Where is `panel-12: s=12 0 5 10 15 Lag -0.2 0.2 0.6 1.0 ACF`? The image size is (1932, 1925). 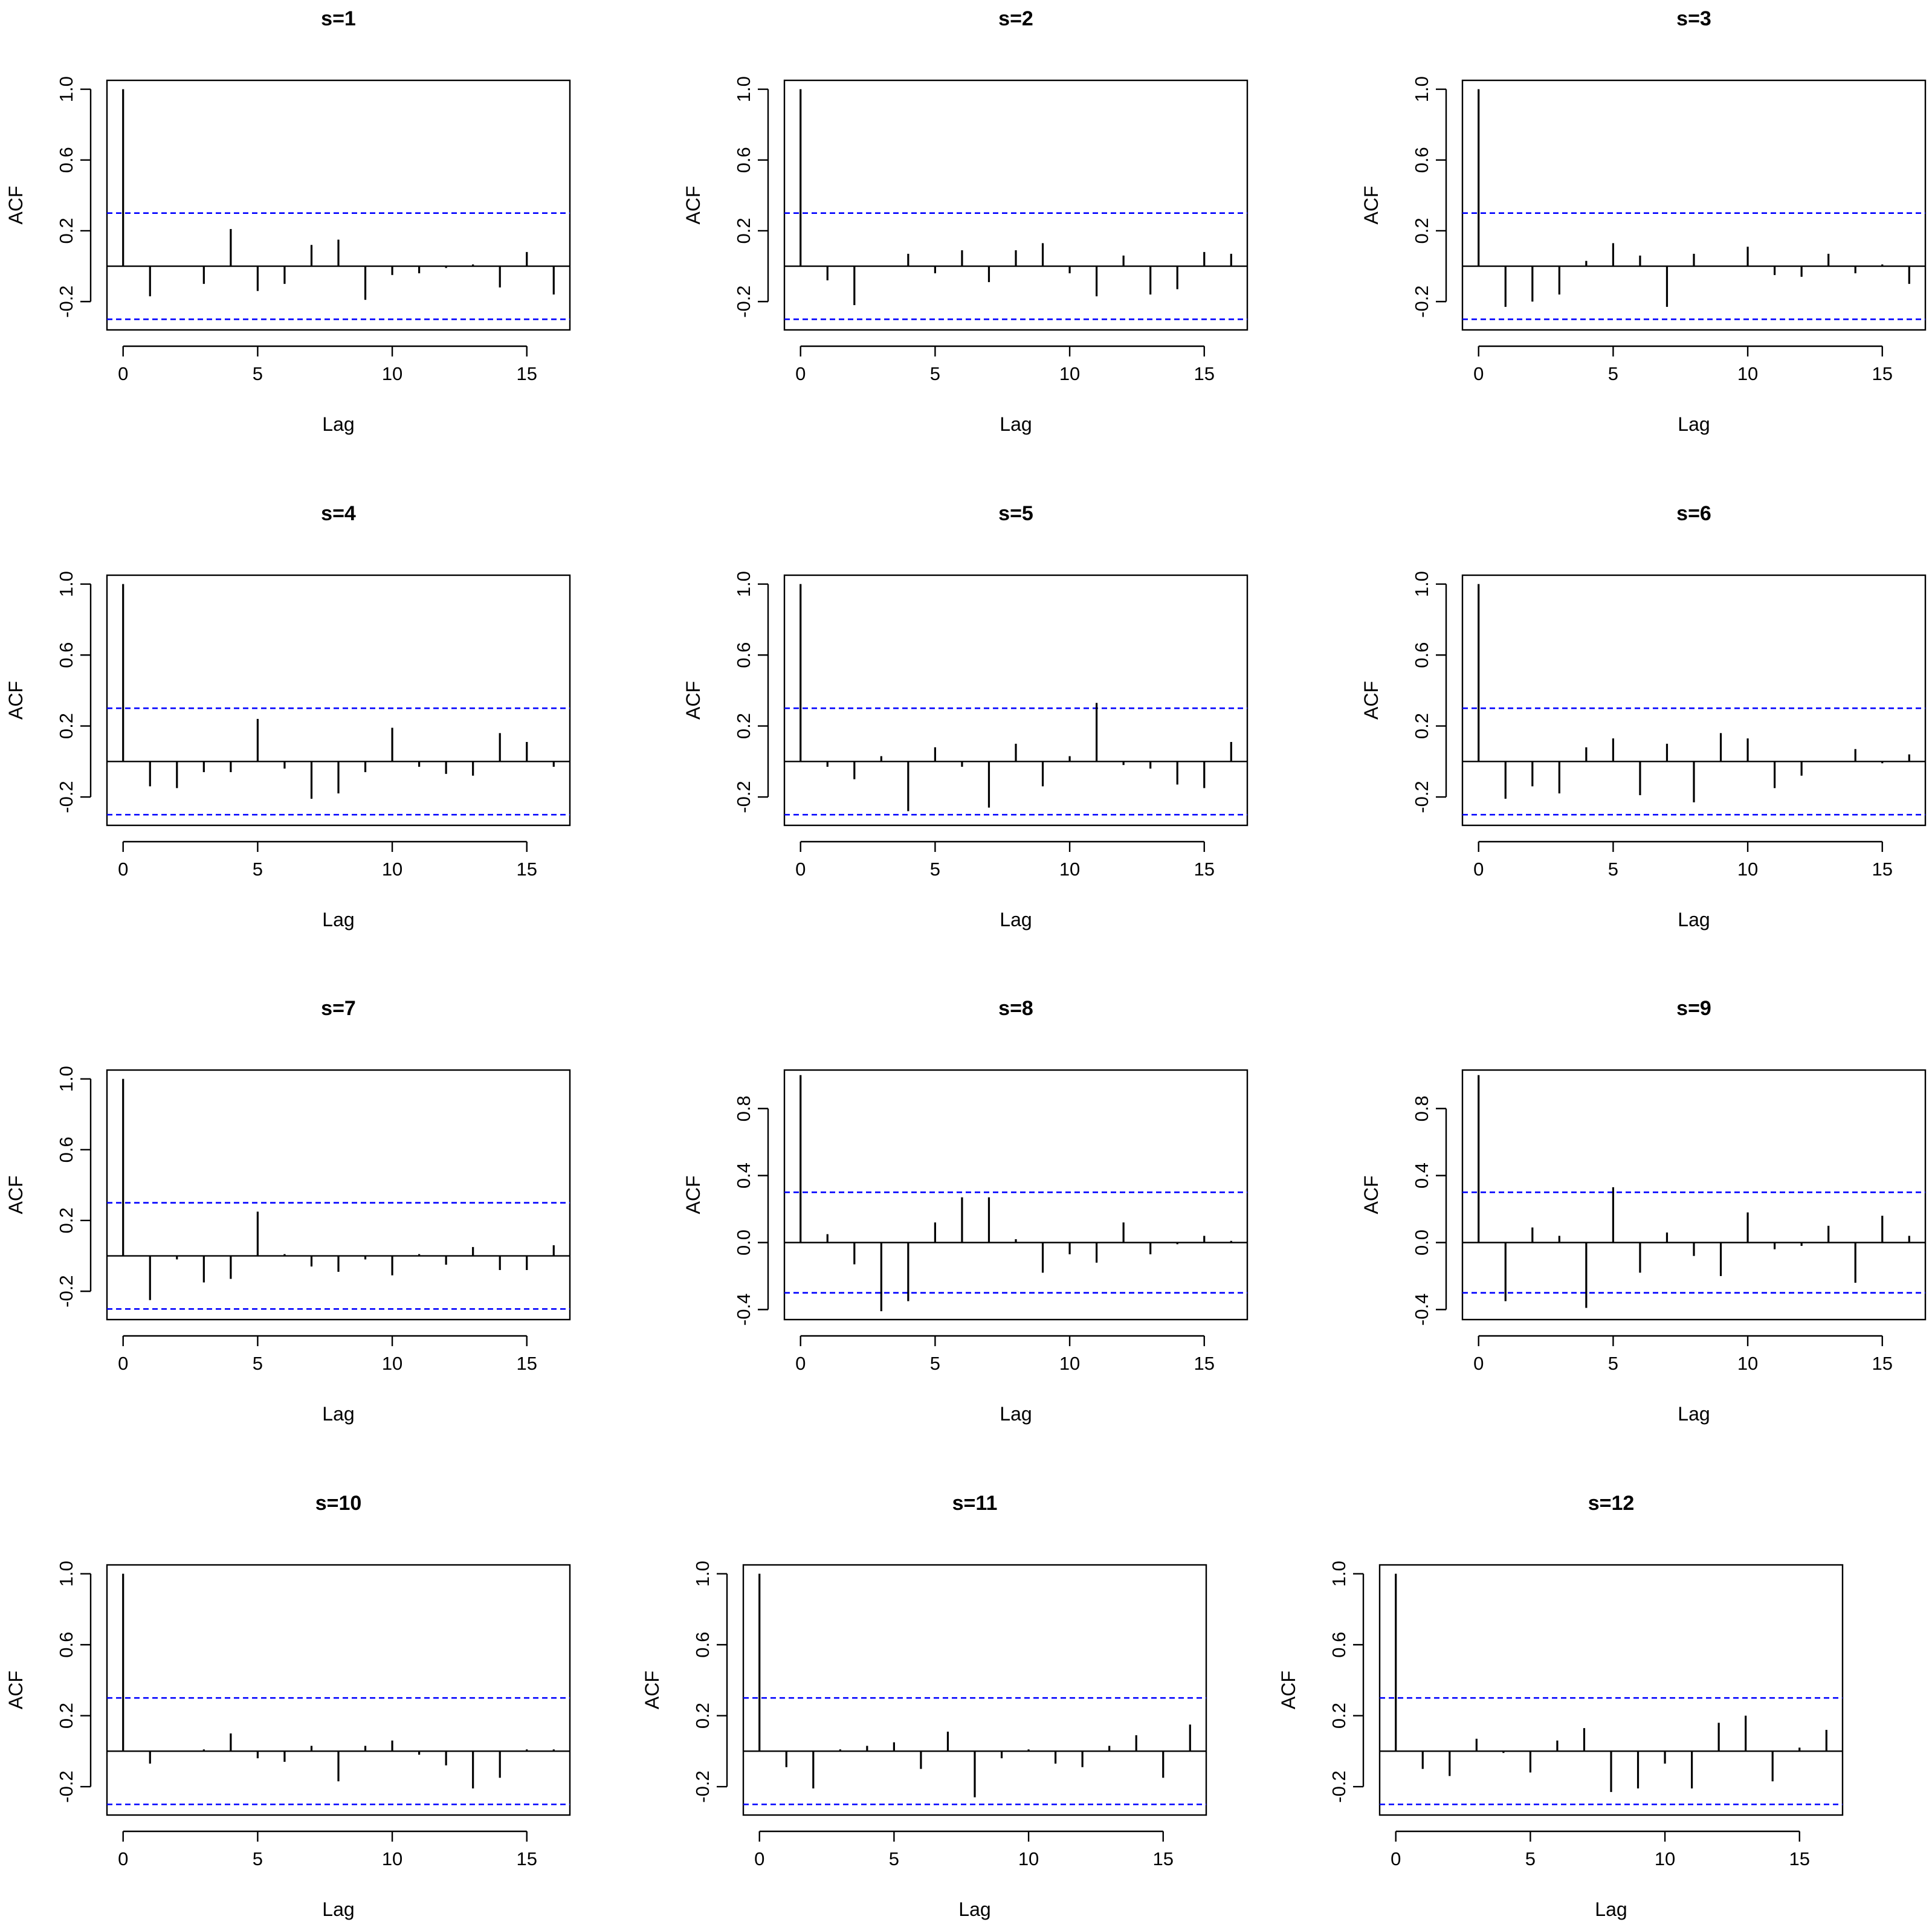
panel-12: s=12 0 5 10 15 Lag -0.2 0.2 0.6 1.0 ACF is located at coordinates (1561, 1706).